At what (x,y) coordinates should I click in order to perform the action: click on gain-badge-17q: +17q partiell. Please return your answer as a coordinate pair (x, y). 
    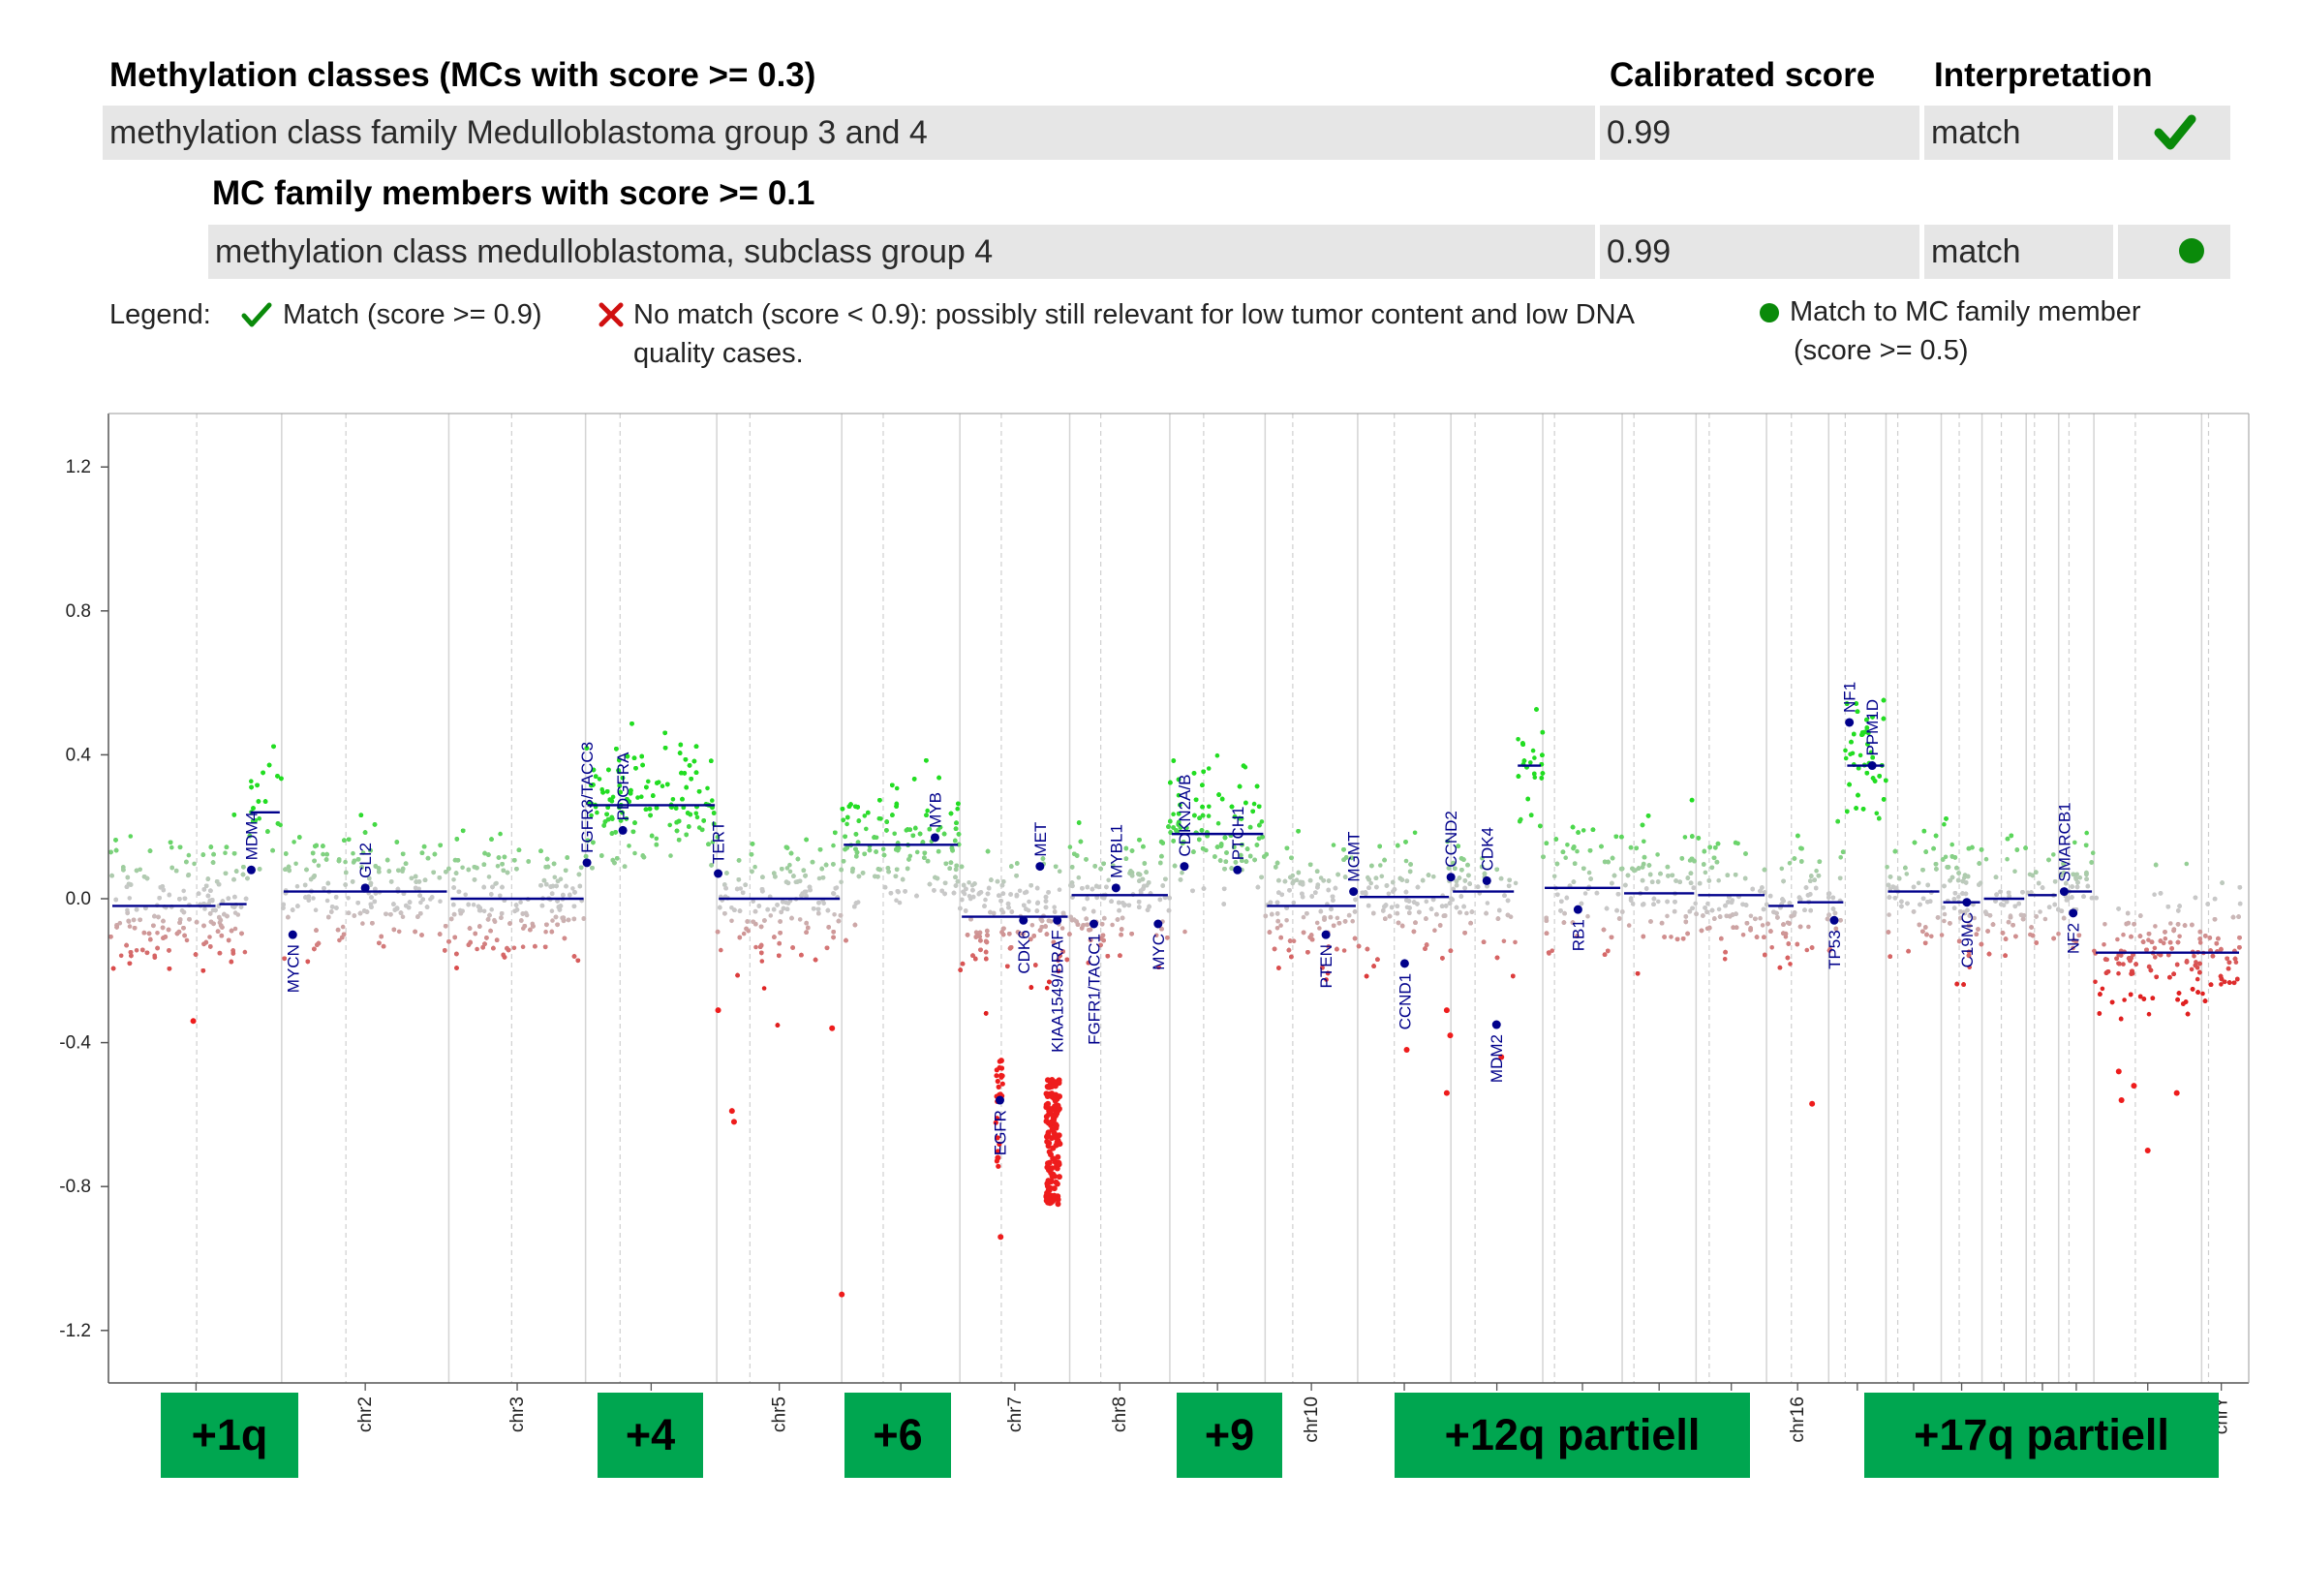
    Looking at the image, I should click on (2041, 1435).